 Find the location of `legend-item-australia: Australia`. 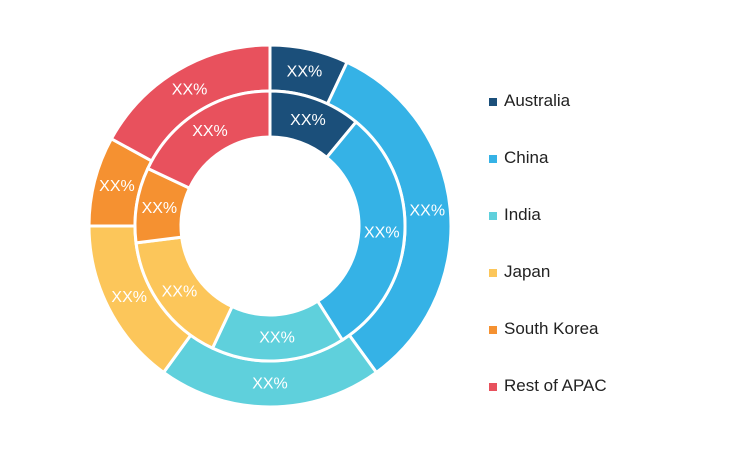

legend-item-australia: Australia is located at coordinates (548, 100).